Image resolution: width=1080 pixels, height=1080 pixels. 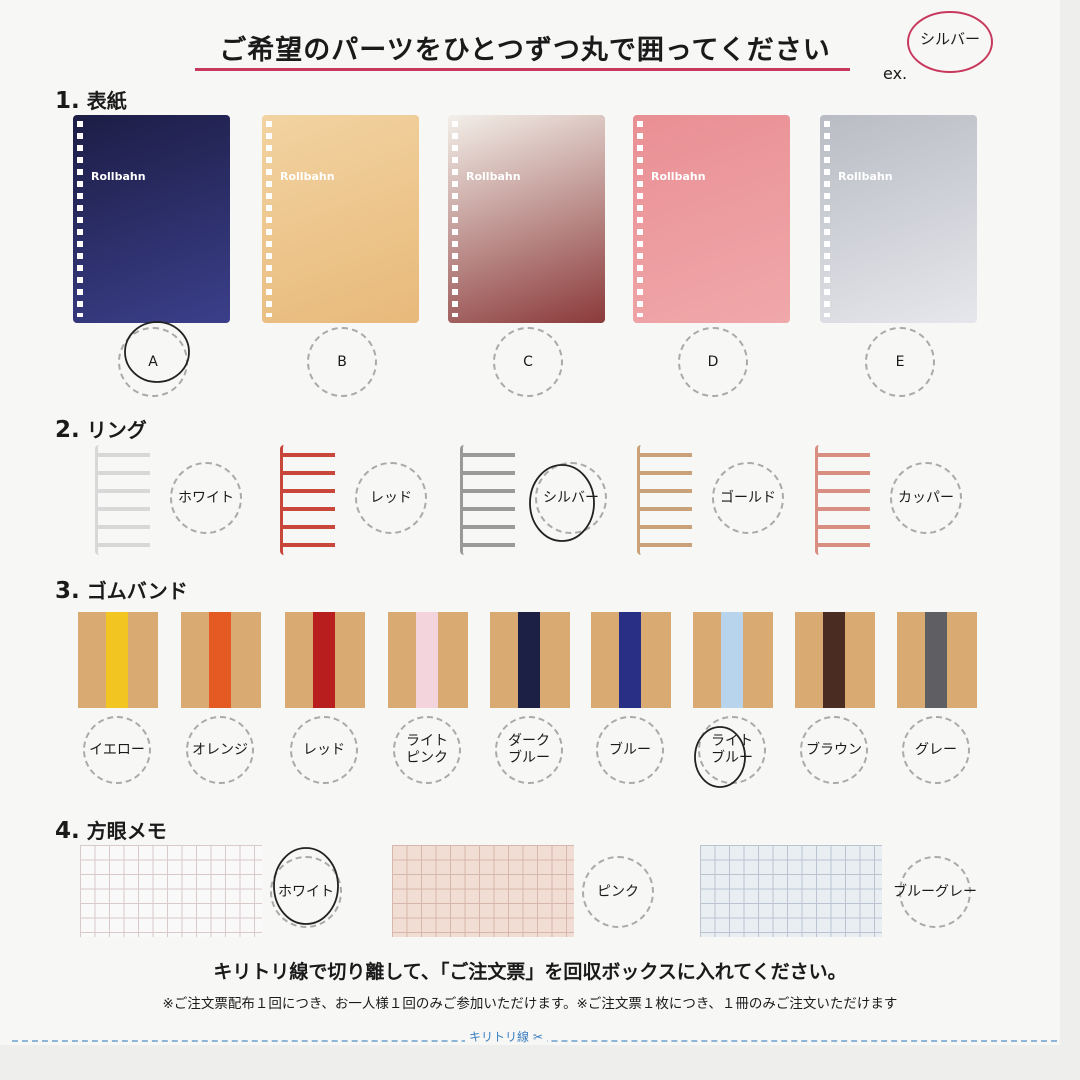 I want to click on band-choice-circle: ダーク ブルー, so click(x=529, y=750).